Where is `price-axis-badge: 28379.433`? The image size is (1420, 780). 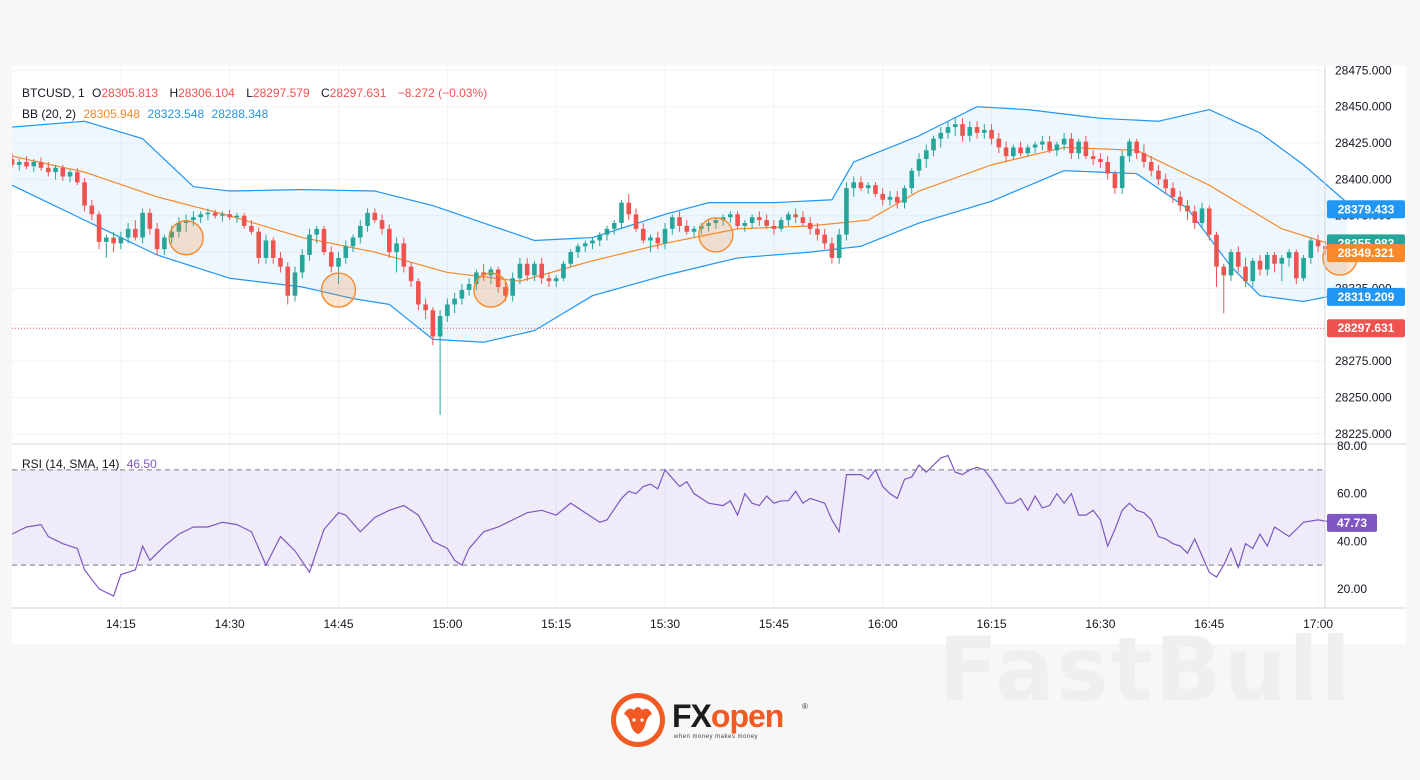 price-axis-badge: 28379.433 is located at coordinates (1366, 209).